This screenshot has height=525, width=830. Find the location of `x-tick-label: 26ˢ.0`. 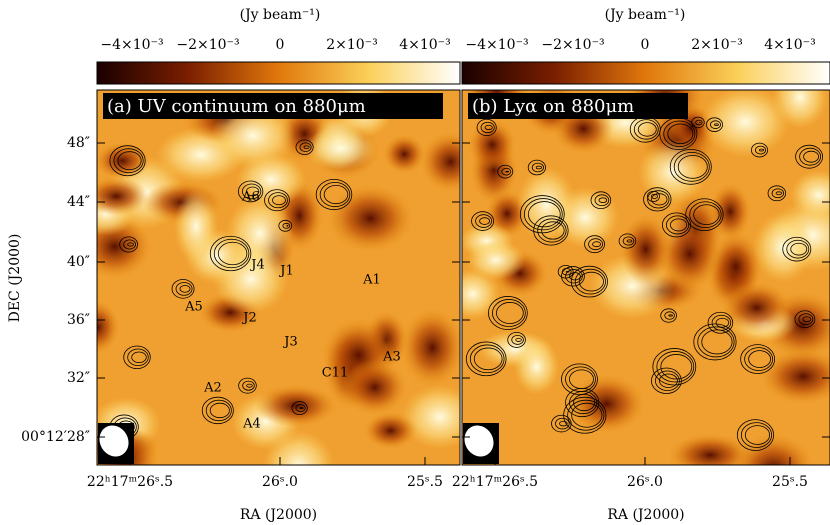

x-tick-label: 26ˢ.0 is located at coordinates (645, 482).